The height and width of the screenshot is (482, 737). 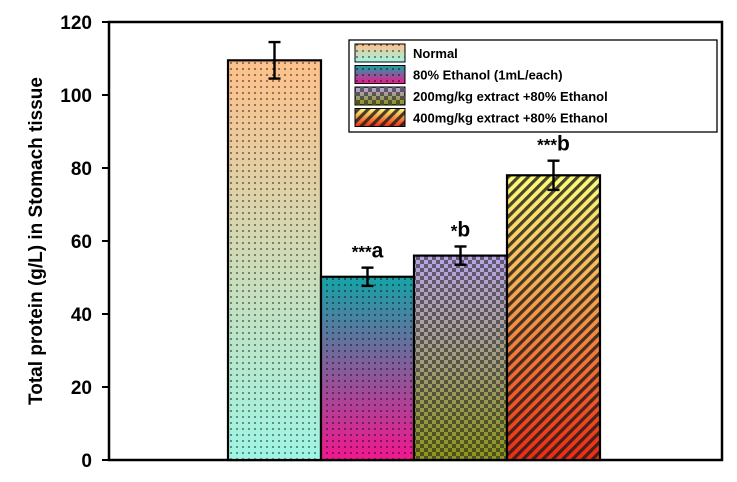 I want to click on legend-item-3: 200mg/kg extract +80% Ethanol, so click(x=481, y=96).